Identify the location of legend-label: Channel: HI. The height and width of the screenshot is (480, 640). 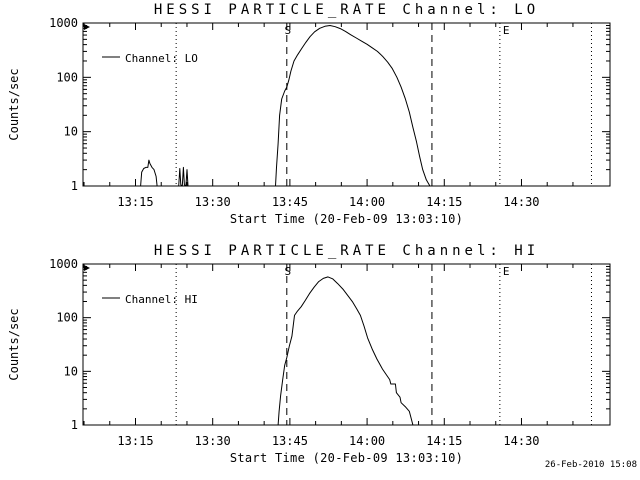
(161, 299).